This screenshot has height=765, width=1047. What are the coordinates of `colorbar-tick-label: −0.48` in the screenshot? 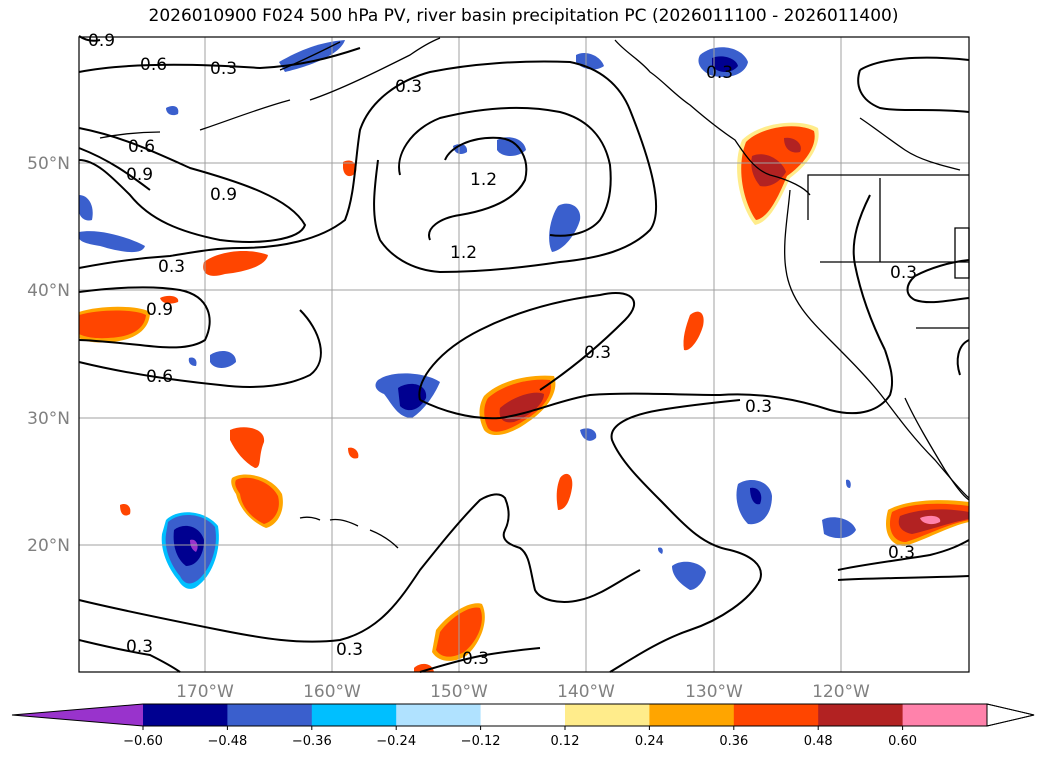 It's located at (227, 741).